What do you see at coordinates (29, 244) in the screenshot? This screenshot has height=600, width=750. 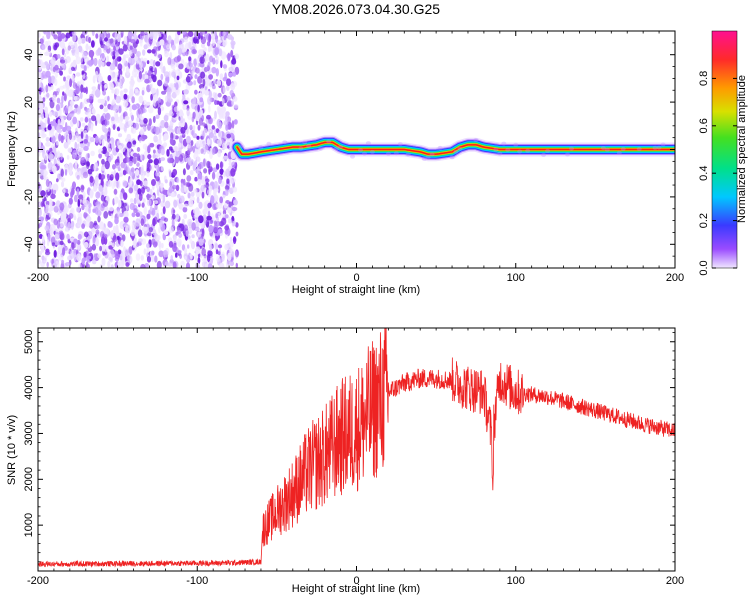 I see `y-tick-label: -40` at bounding box center [29, 244].